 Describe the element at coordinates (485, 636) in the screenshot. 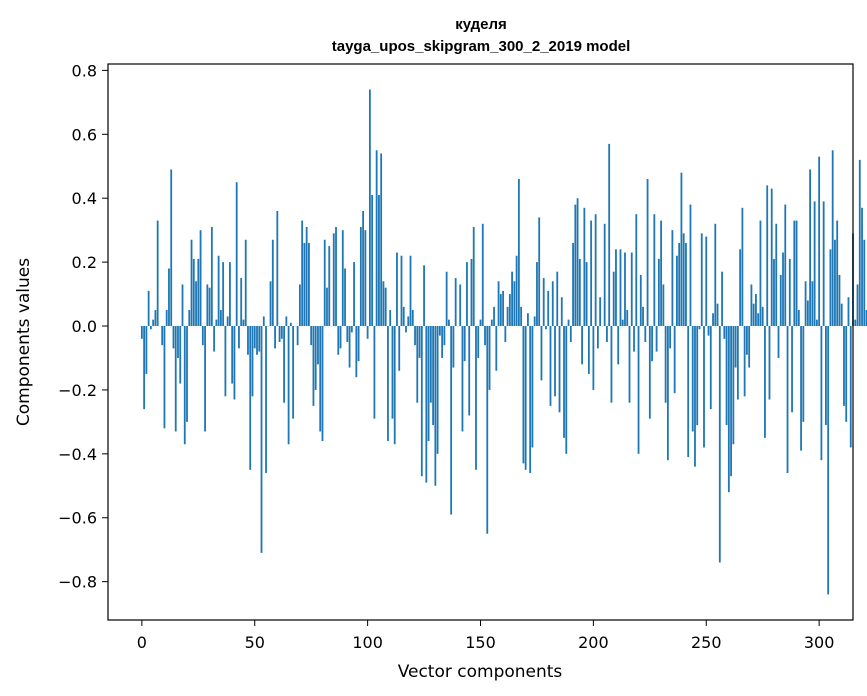

I see `x-axis-ticks: 0 50 100 150 200 250 300` at that location.